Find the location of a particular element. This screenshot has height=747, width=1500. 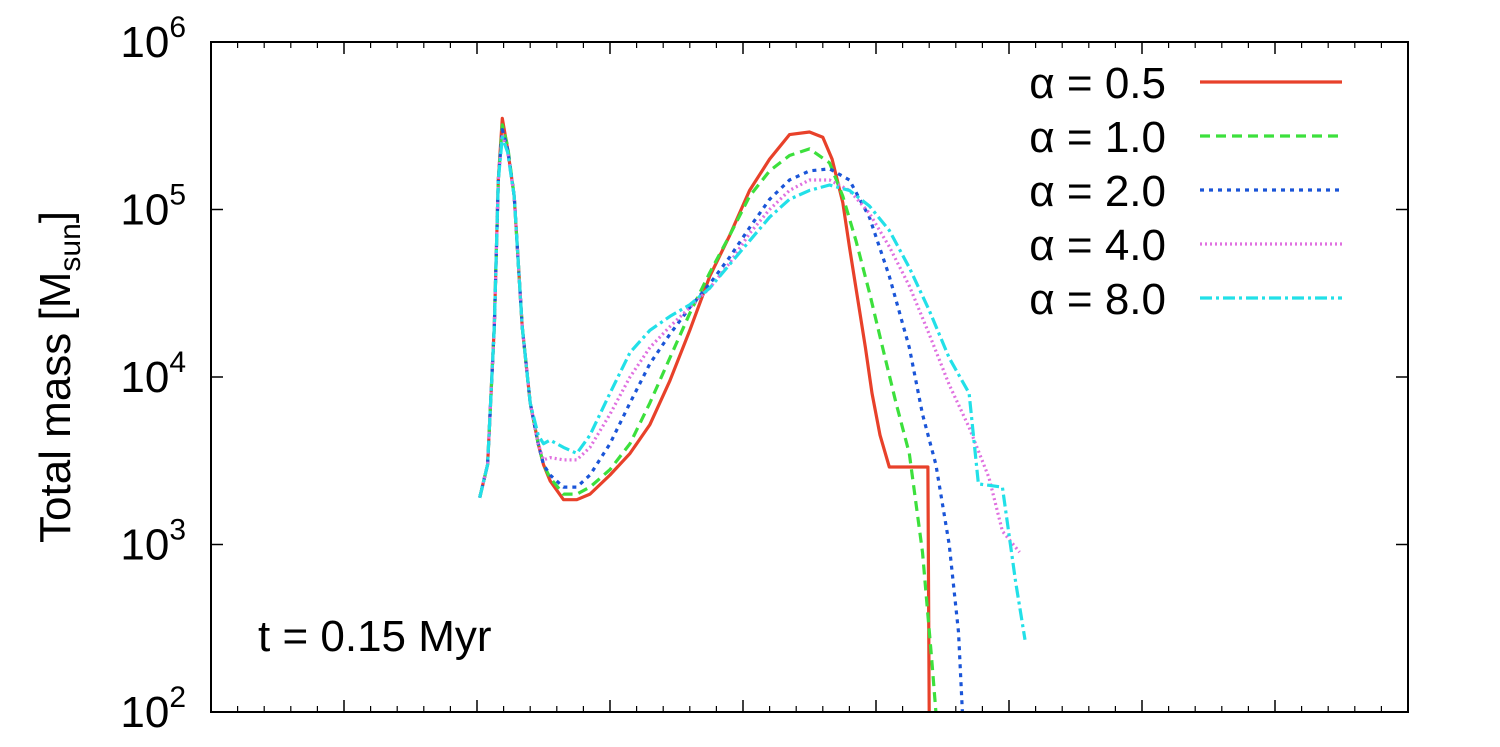

y-axis-label-close: ] is located at coordinates (55, 217).